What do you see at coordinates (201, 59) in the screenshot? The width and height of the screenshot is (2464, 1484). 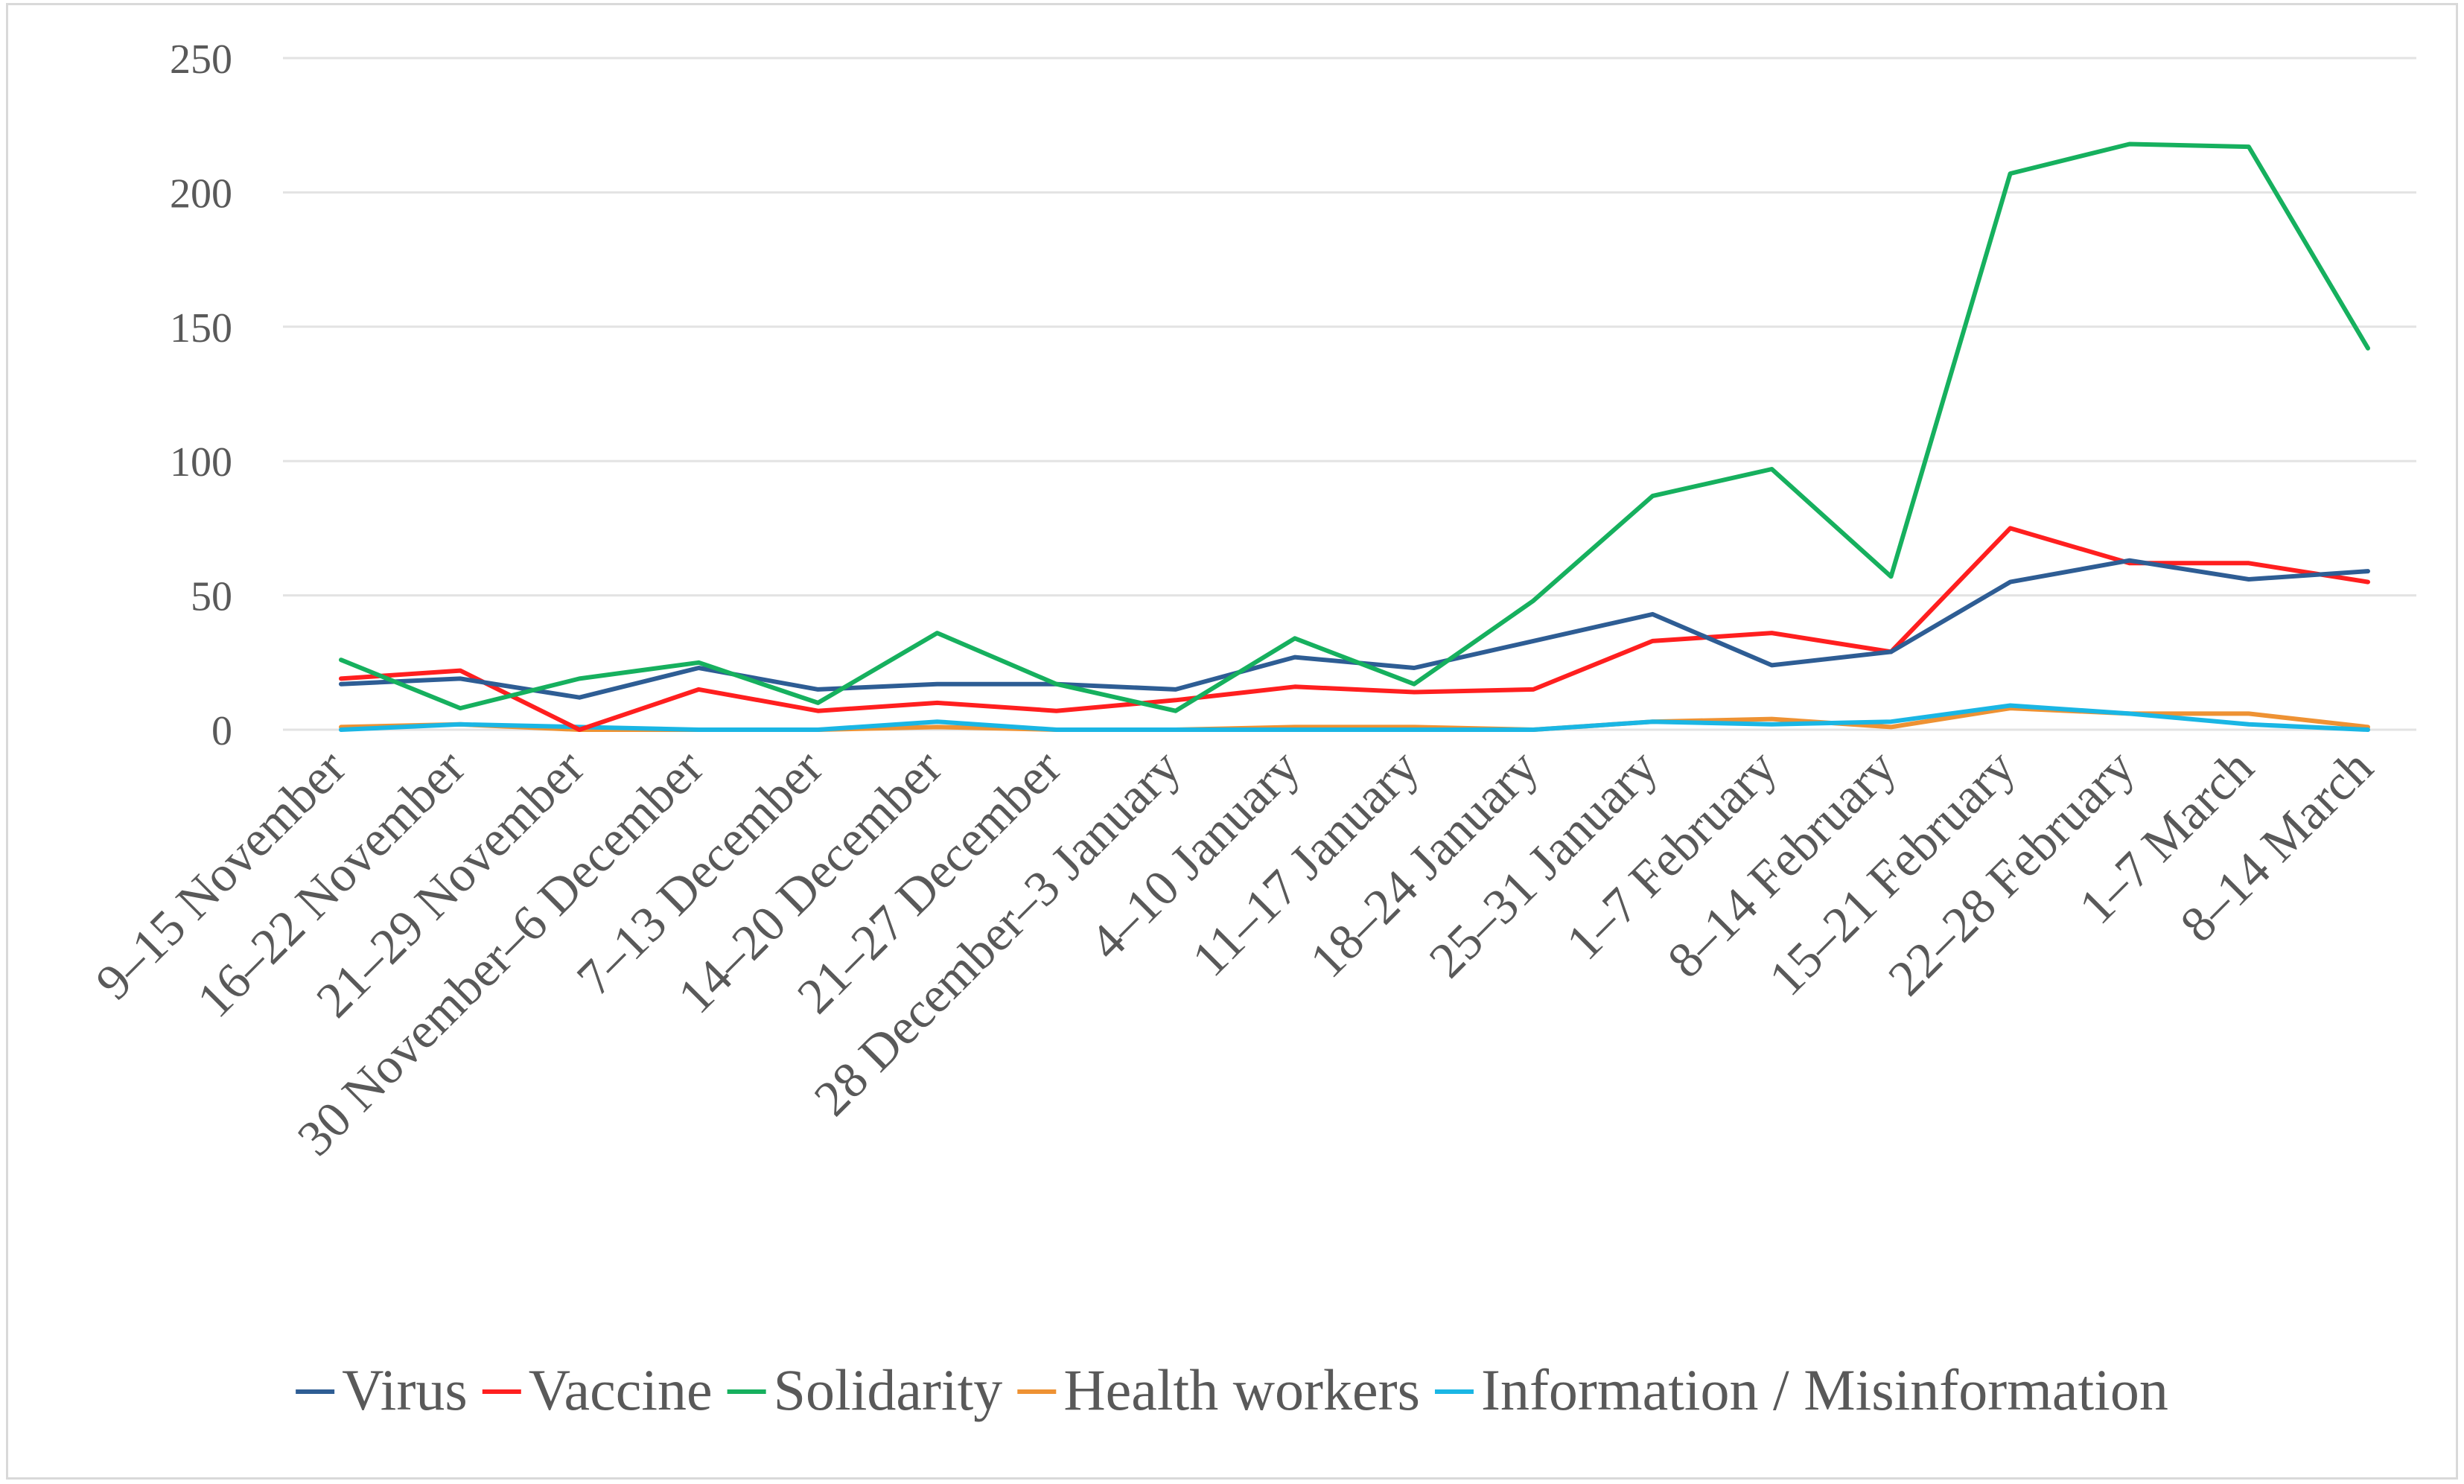 I see `y-tick-label: 250` at bounding box center [201, 59].